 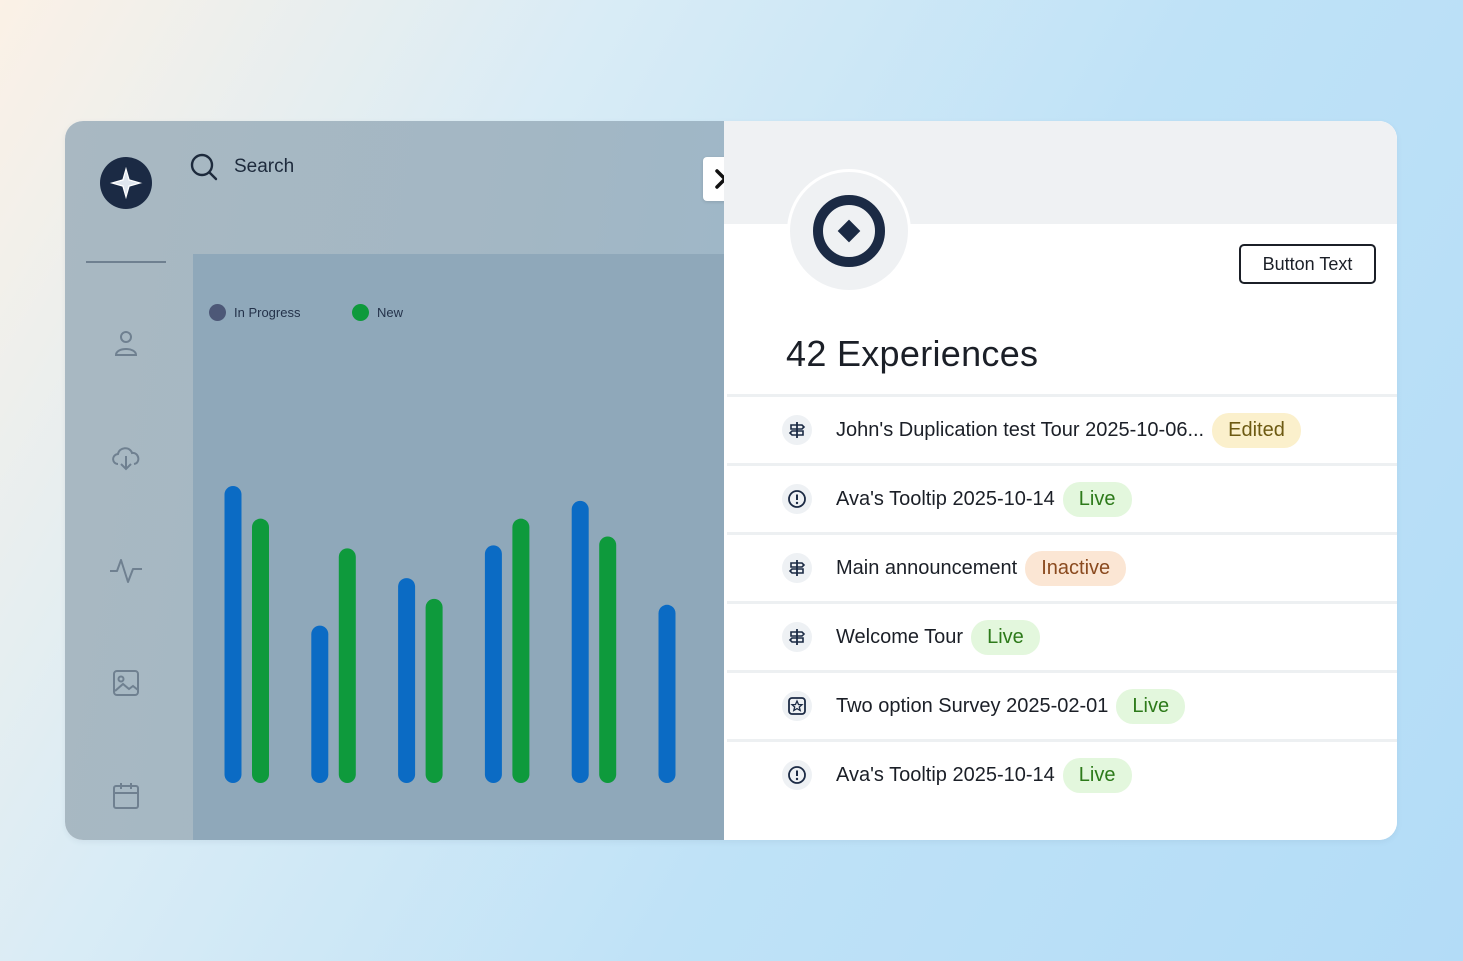 I want to click on nav-activity, so click(x=126, y=570).